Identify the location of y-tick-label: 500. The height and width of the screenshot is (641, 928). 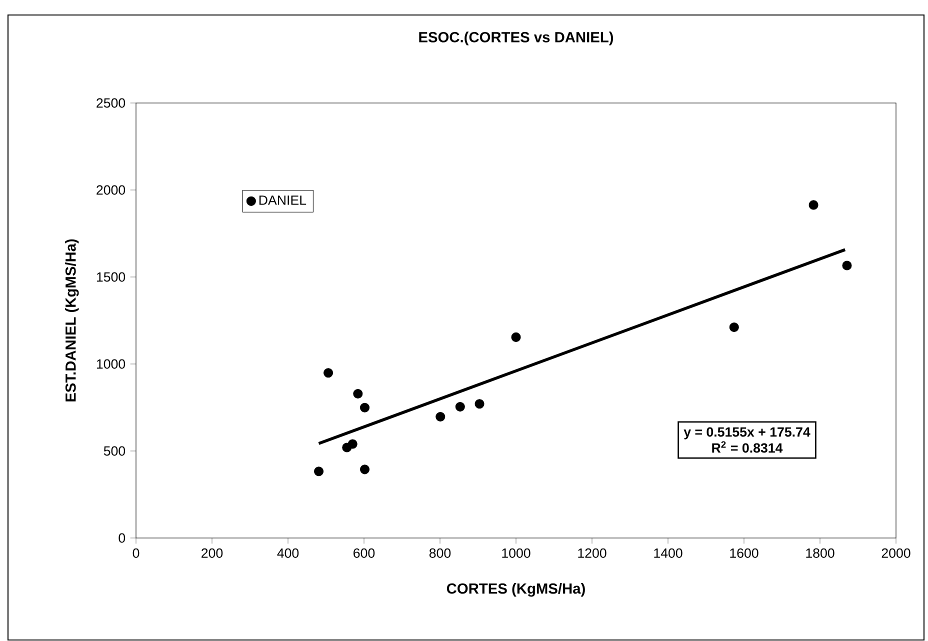
(115, 451).